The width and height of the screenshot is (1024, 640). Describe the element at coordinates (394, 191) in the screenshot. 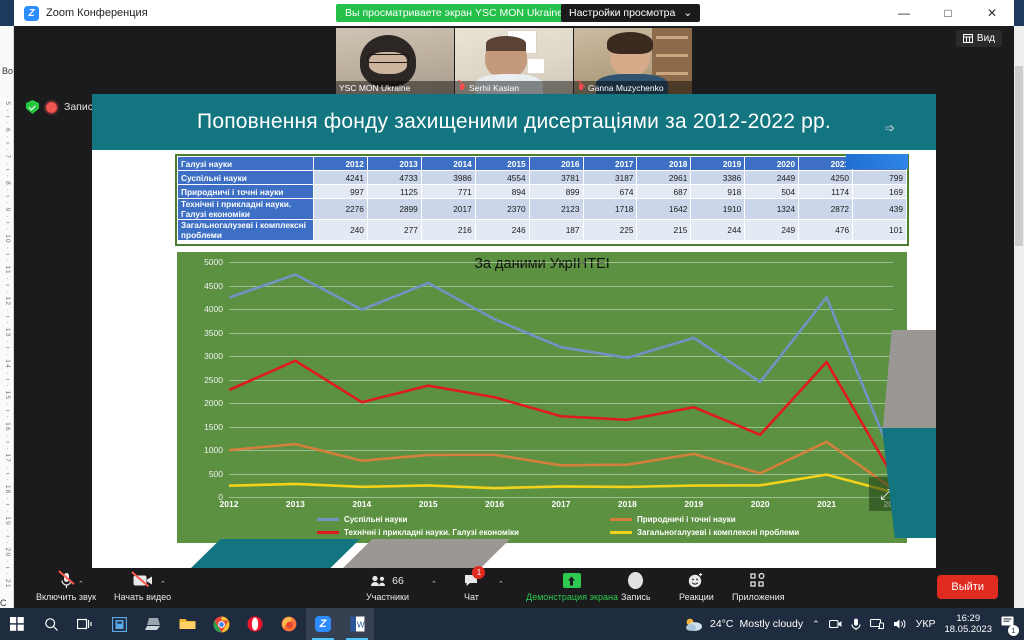

I see `table-cell: 1125` at that location.